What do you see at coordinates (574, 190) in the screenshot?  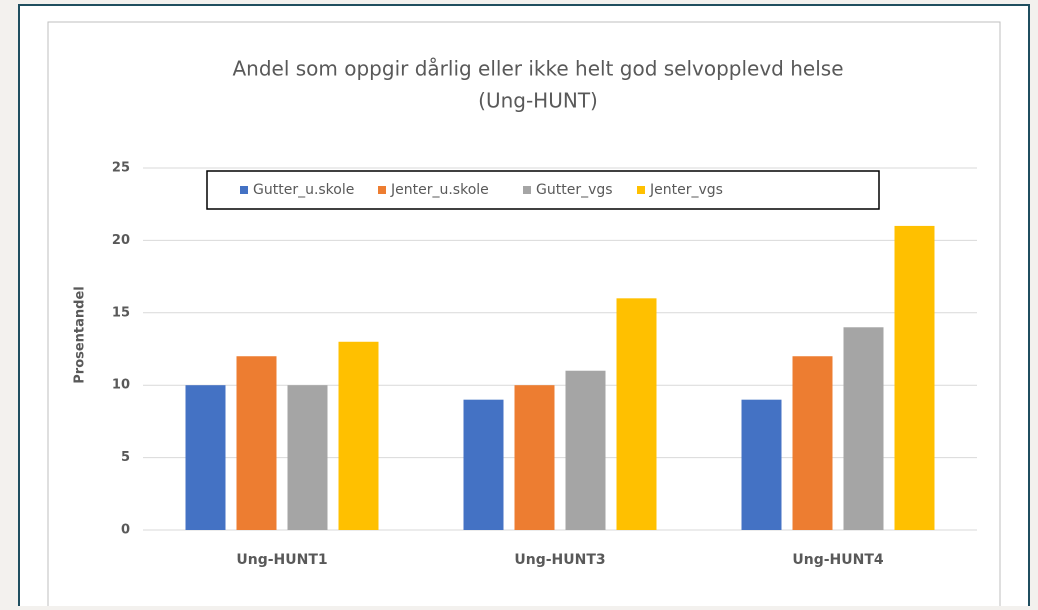 I see `legend-label: Gutter_vgs` at bounding box center [574, 190].